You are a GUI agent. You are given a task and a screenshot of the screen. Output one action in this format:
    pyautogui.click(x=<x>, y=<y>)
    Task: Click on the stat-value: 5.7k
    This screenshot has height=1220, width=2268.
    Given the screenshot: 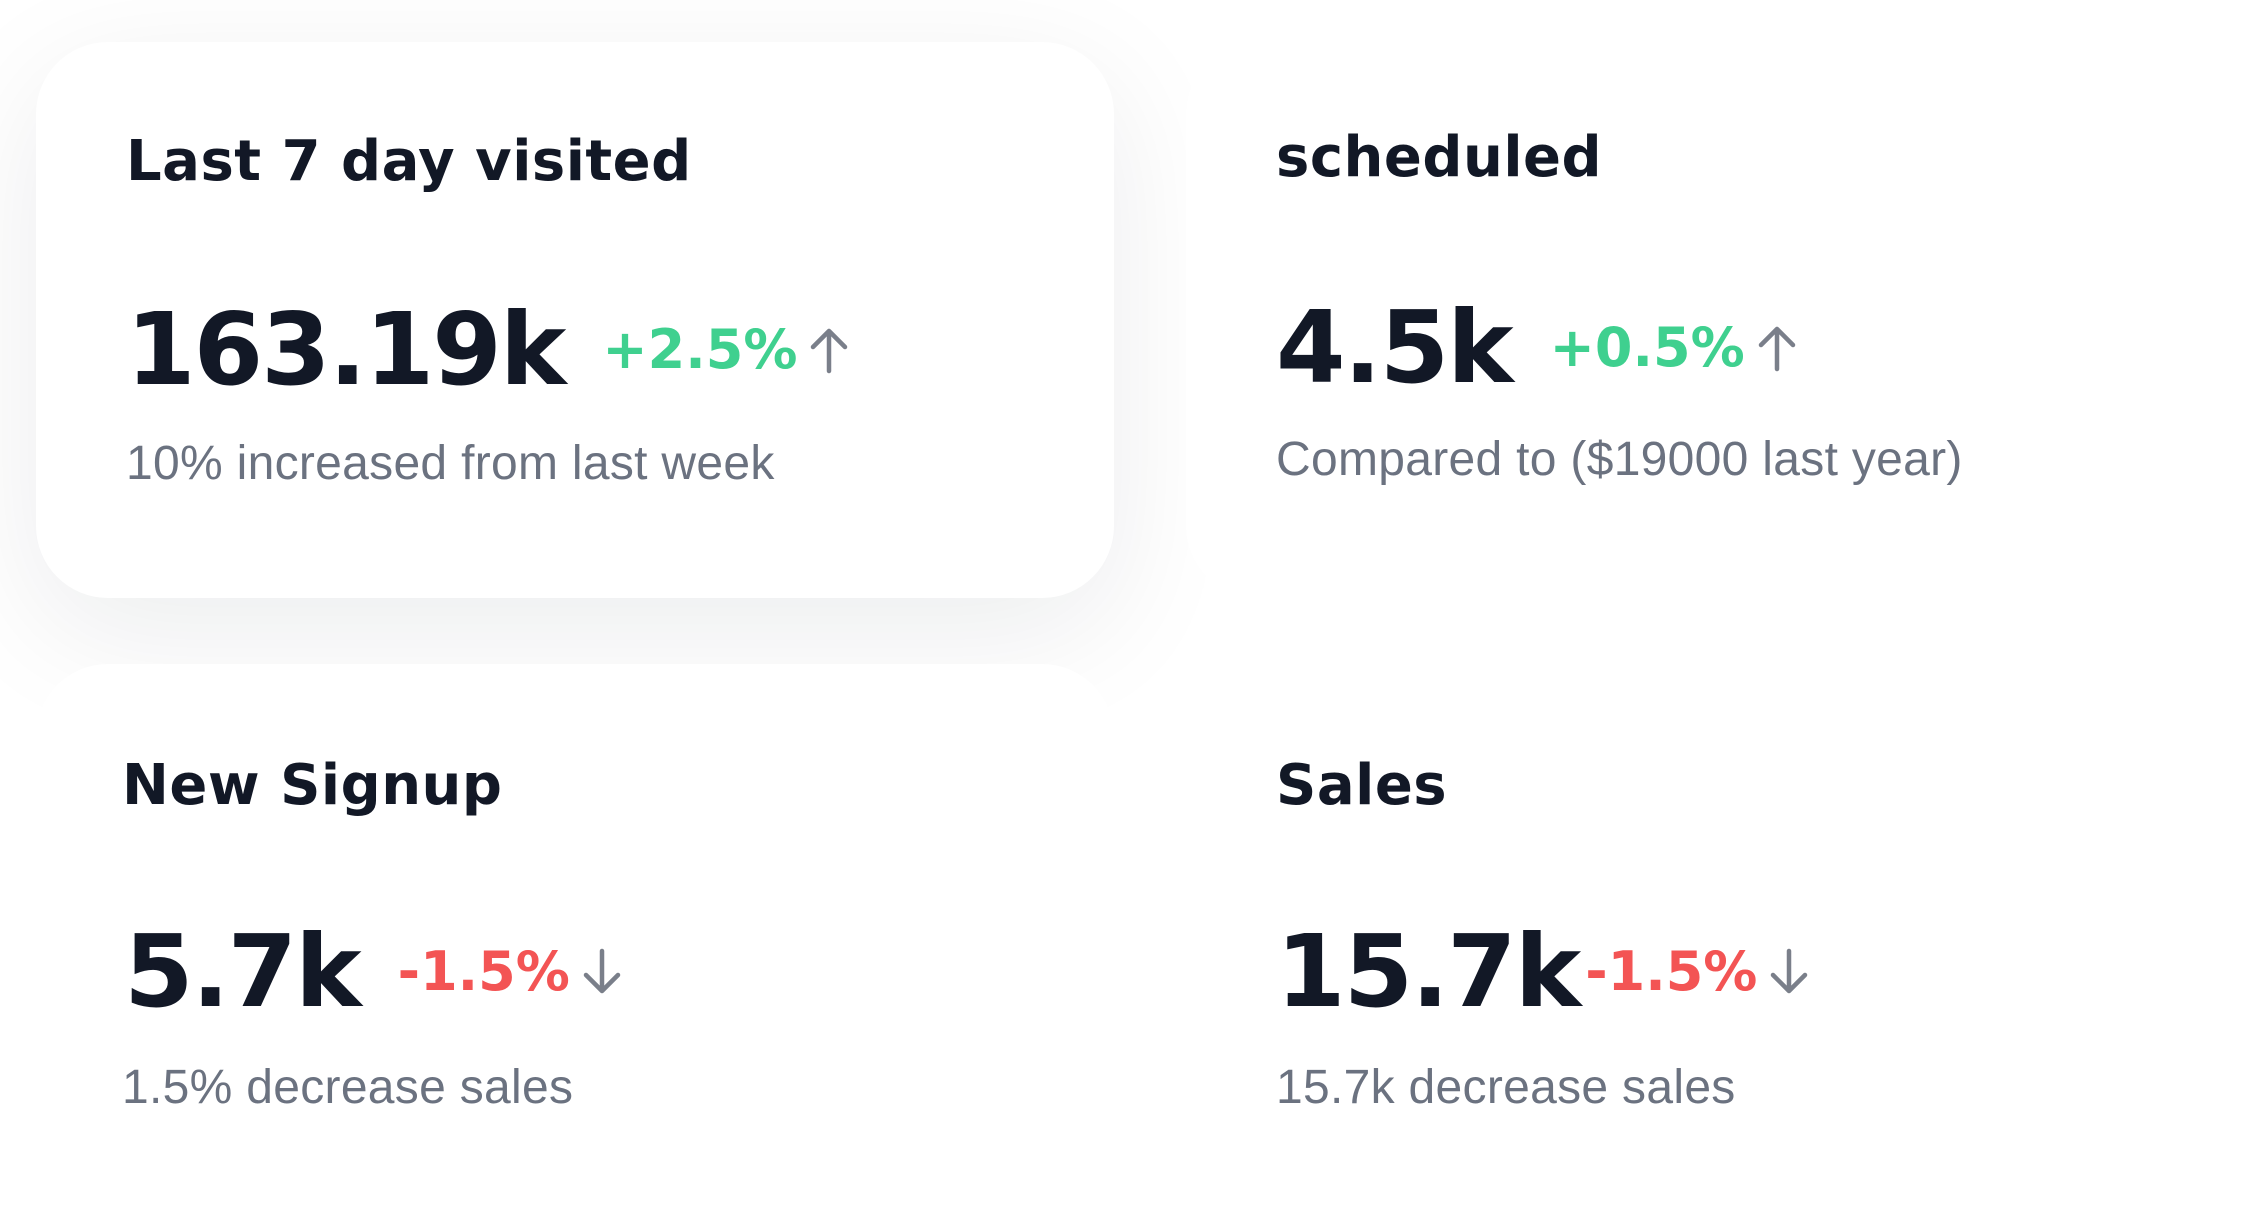 What is the action you would take?
    pyautogui.click(x=243, y=971)
    